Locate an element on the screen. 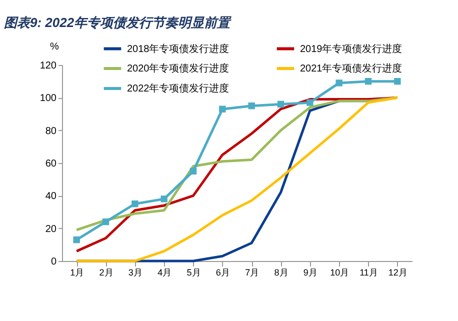  legend-label: 2018年专项债发行进度 is located at coordinates (178, 48).